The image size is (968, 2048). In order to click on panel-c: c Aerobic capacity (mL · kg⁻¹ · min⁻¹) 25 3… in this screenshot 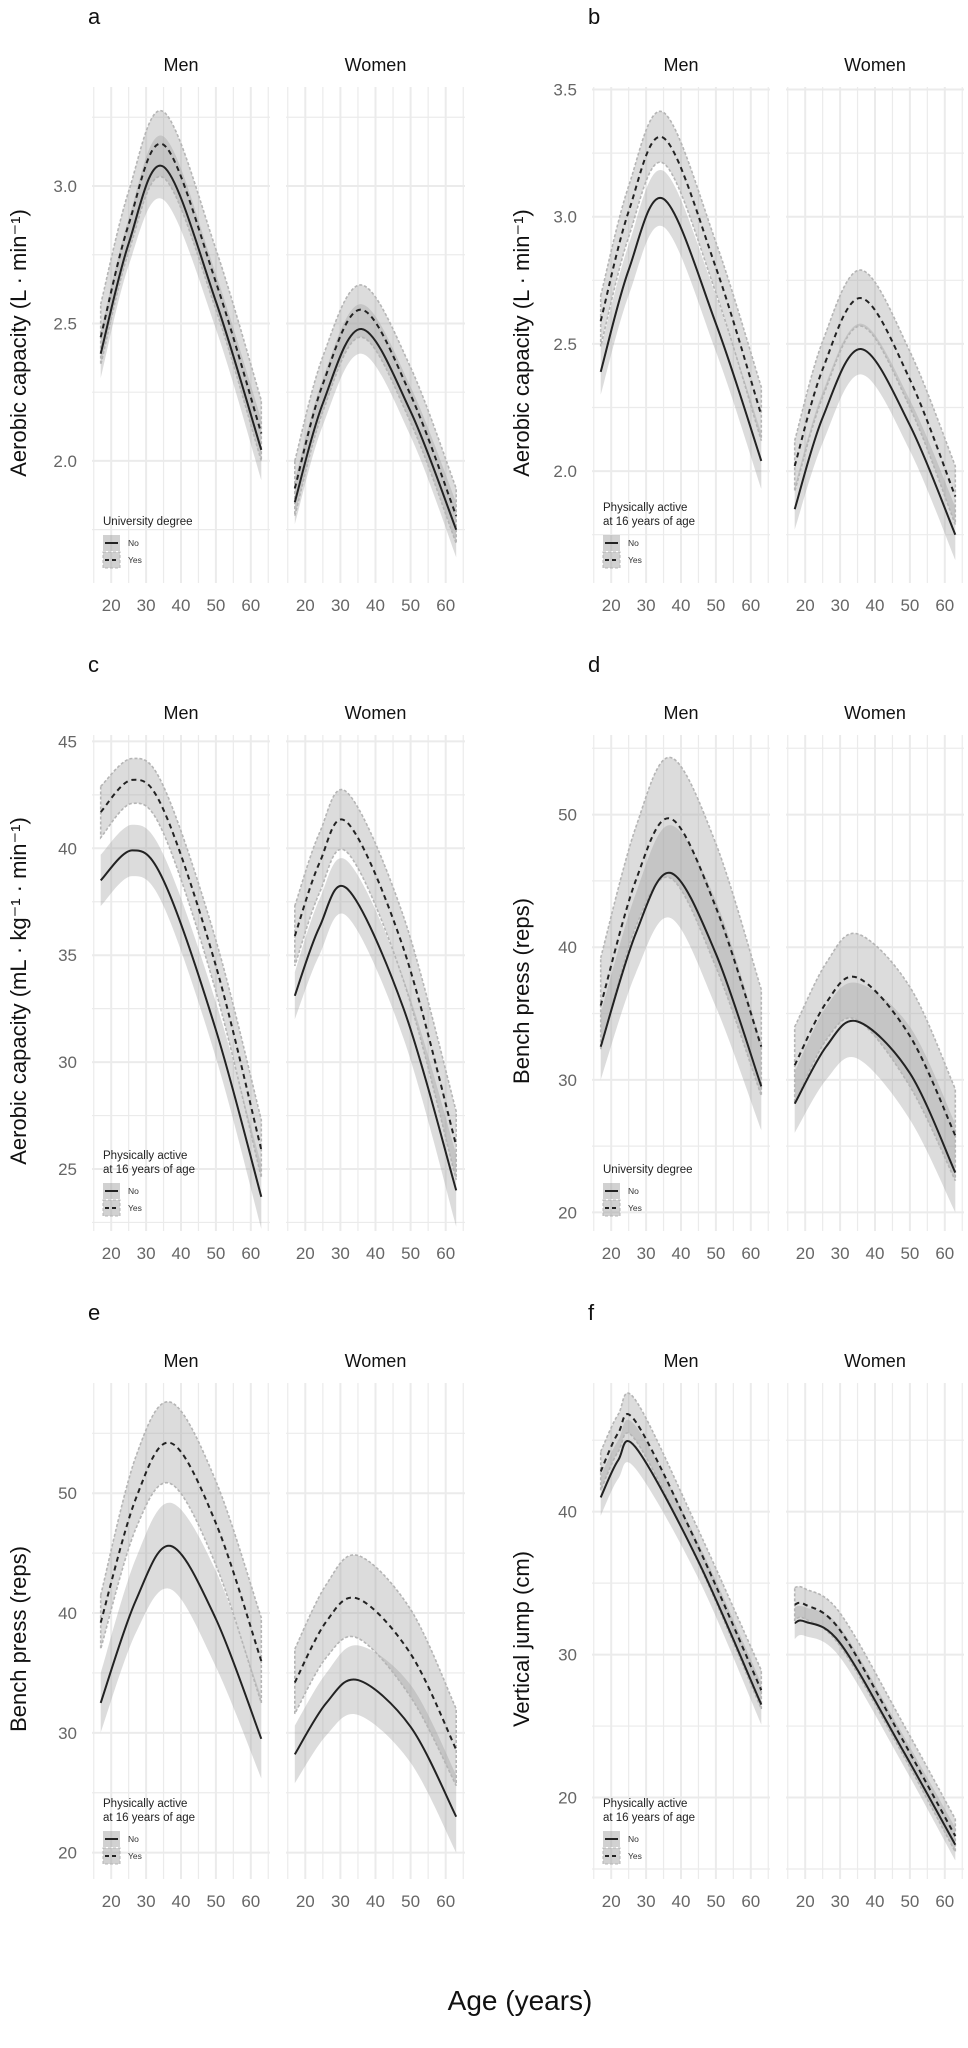, I will do `click(235, 957)`.